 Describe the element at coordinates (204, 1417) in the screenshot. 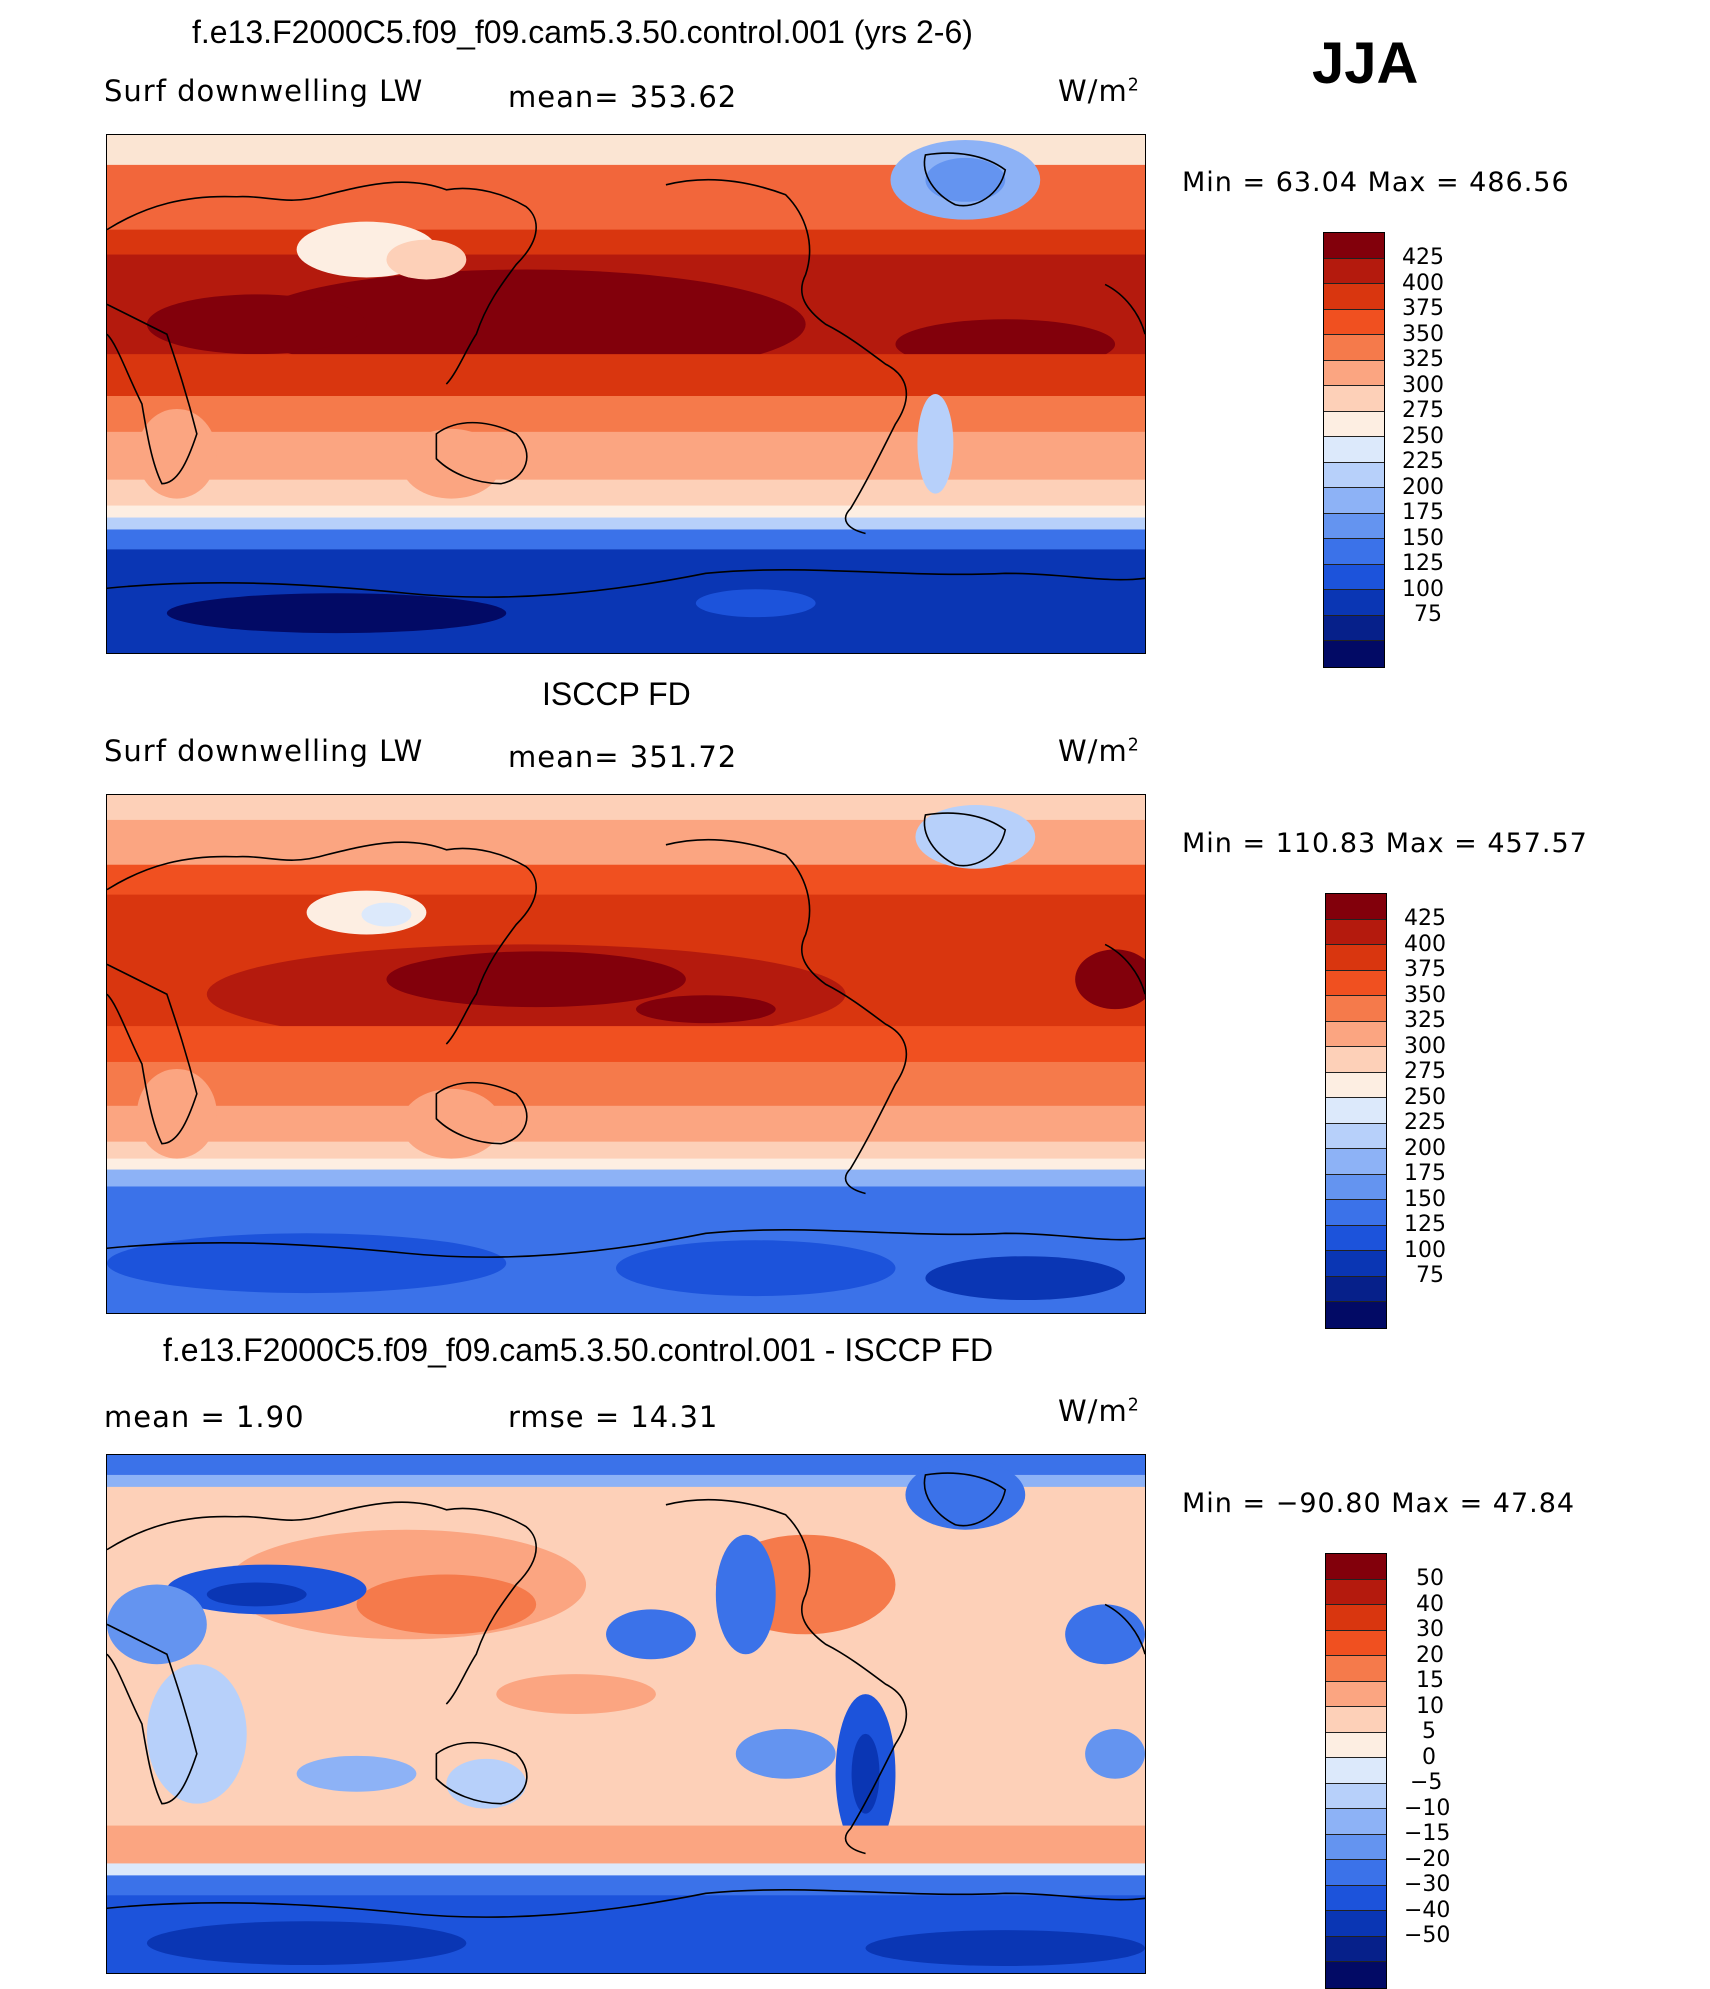

I see `panel3-mean-label: mean = 1.90` at that location.